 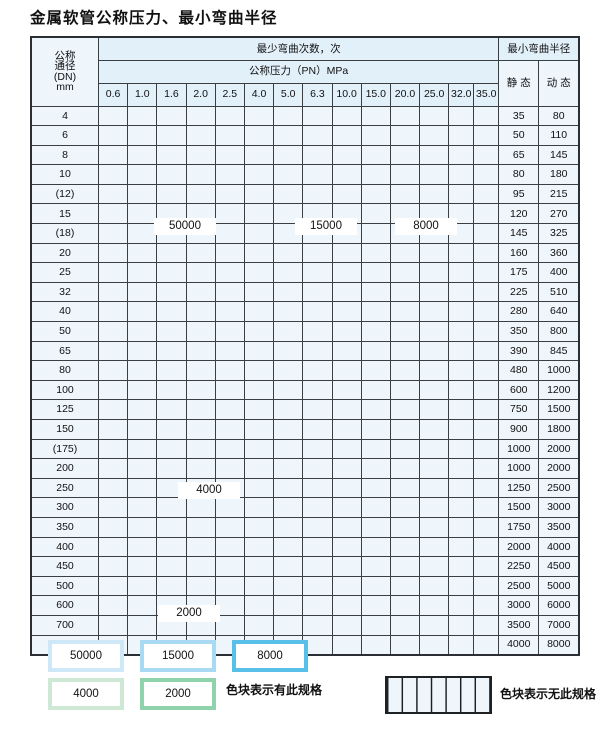 I want to click on static-radius-cell: 280, so click(x=519, y=312).